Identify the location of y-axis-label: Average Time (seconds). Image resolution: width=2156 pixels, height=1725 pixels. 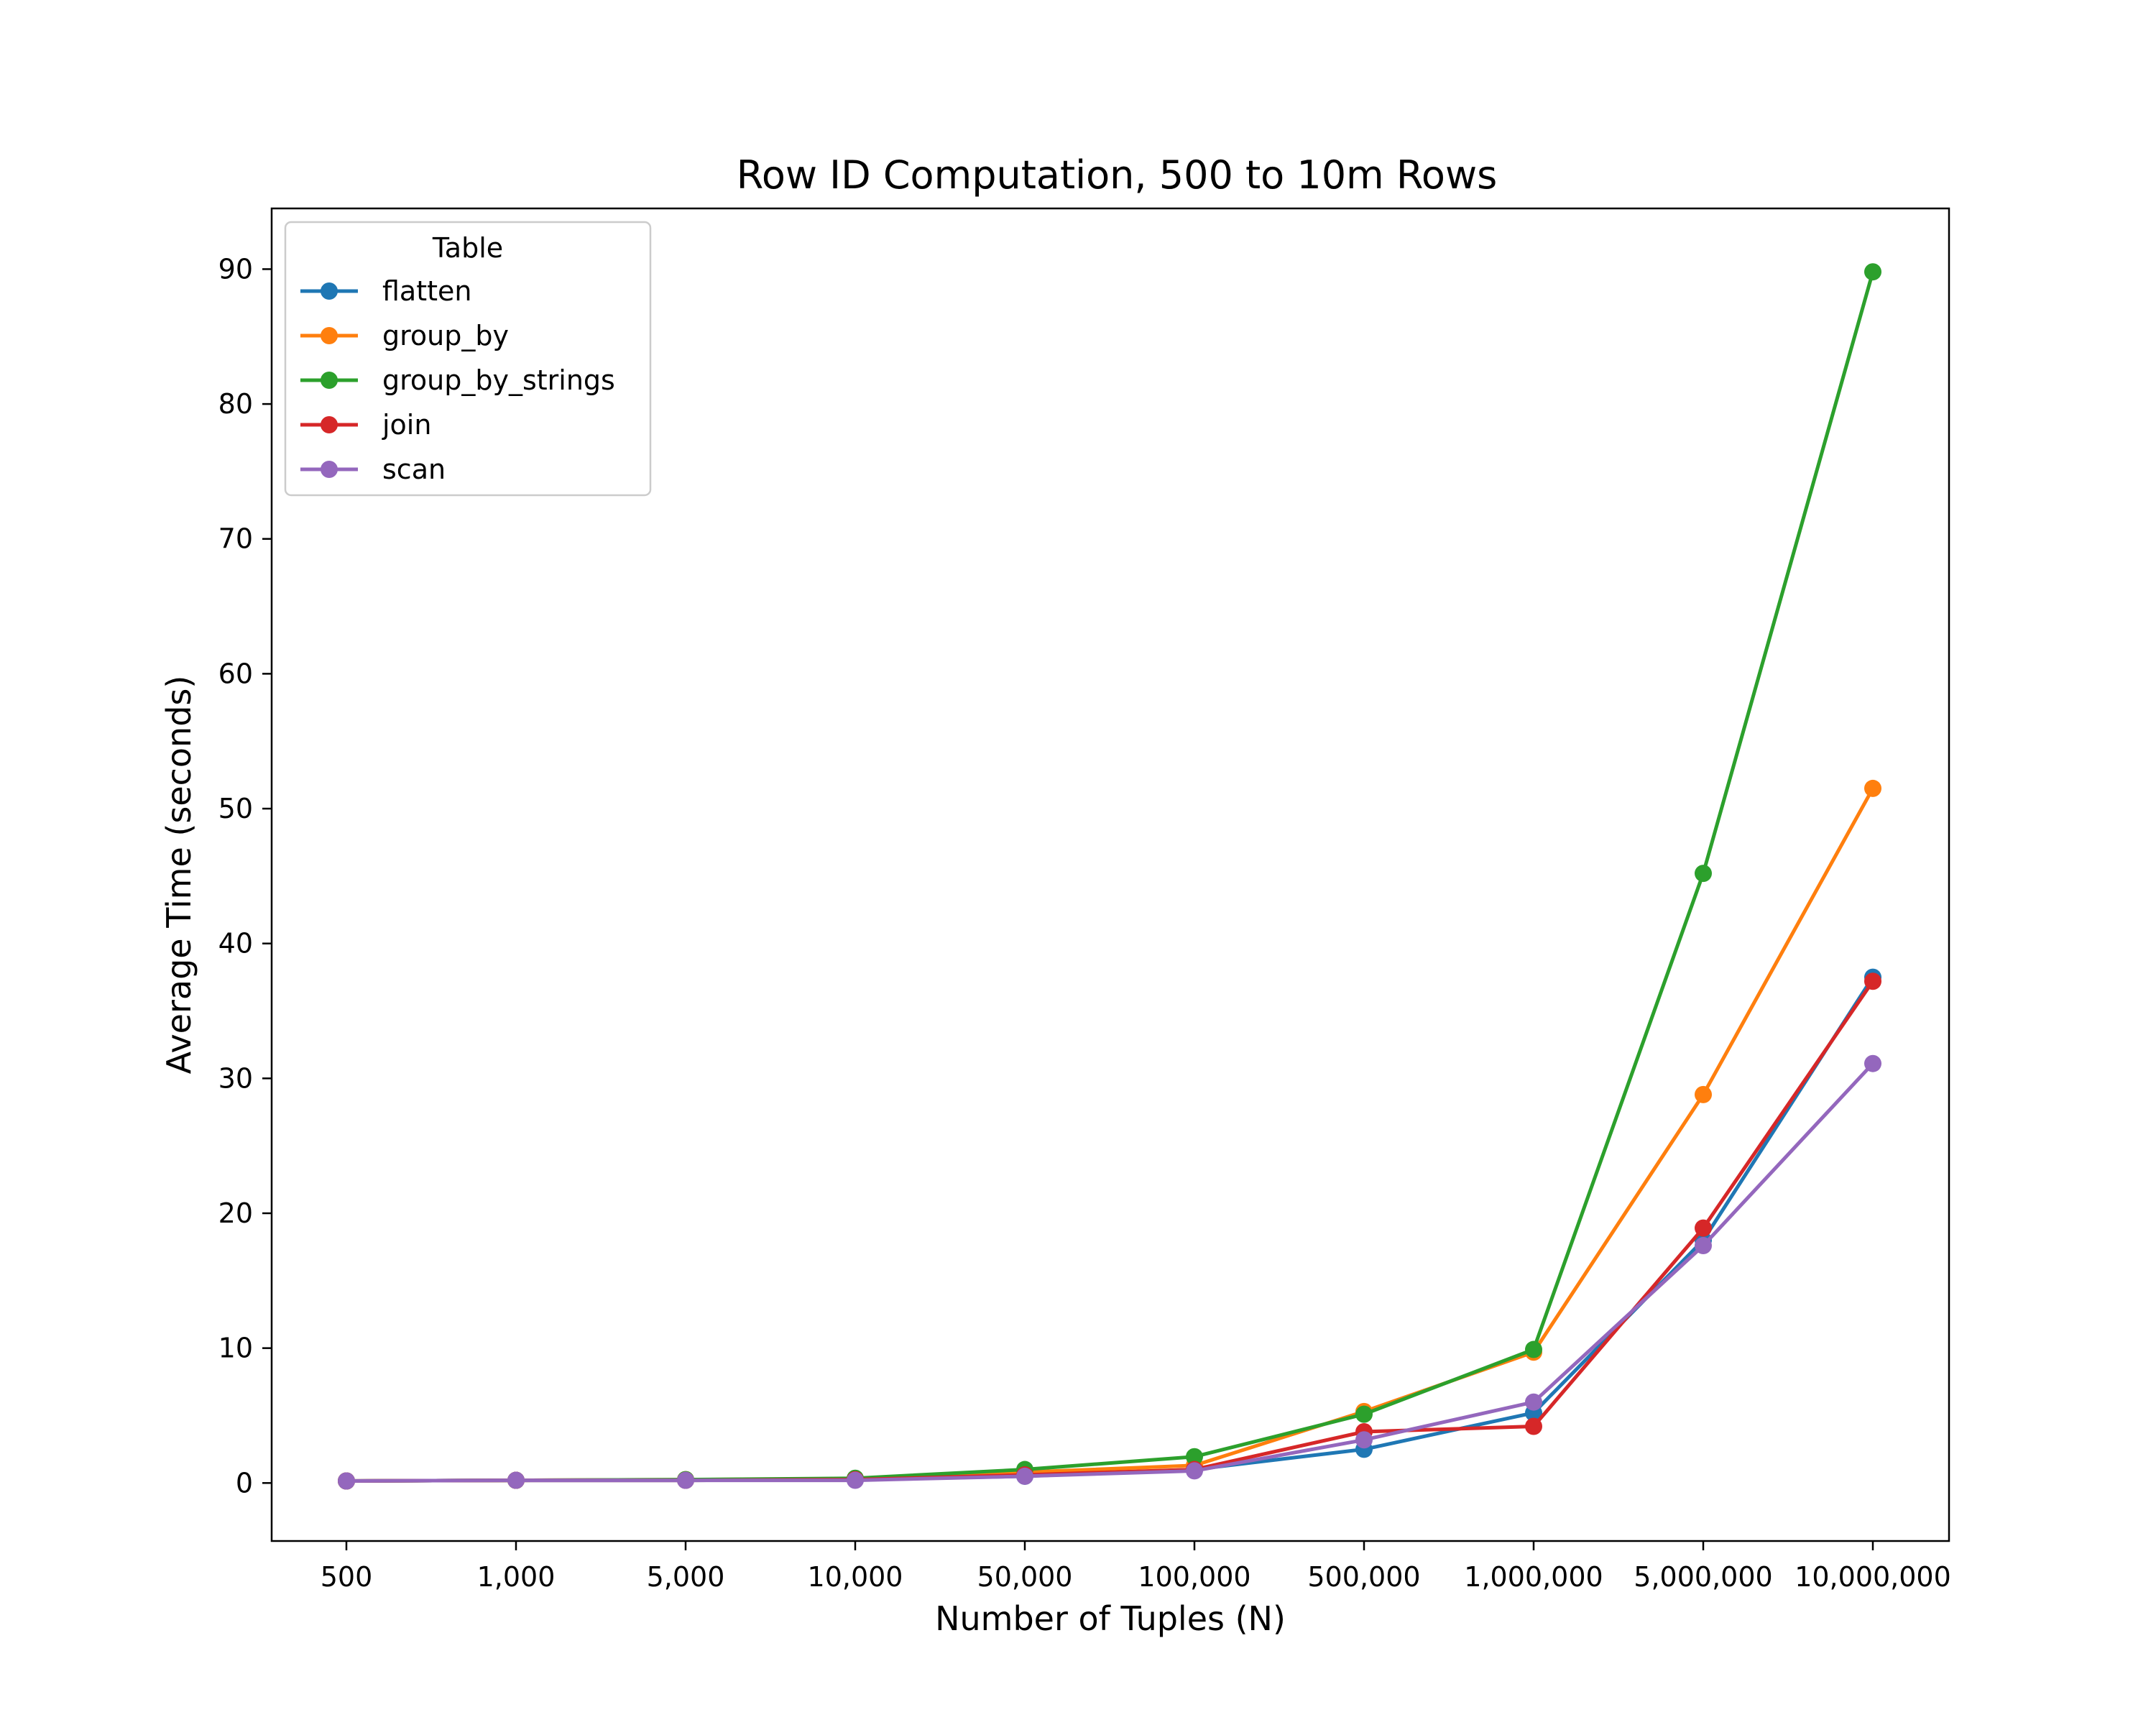
(179, 875).